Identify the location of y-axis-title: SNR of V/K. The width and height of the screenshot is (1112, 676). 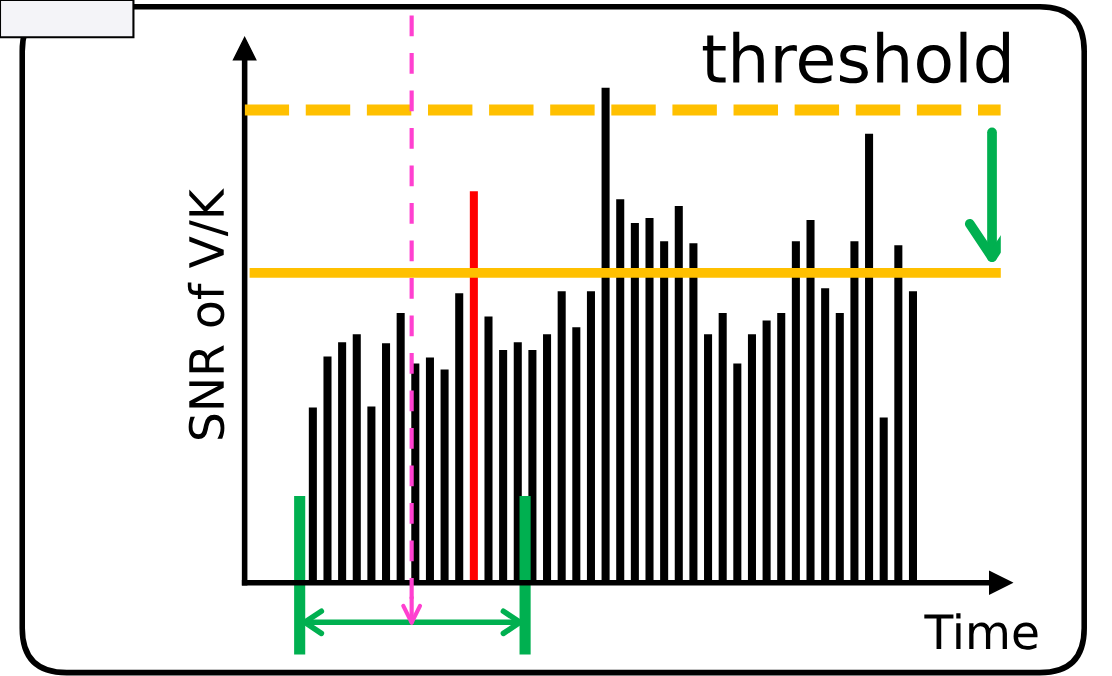
(208, 313).